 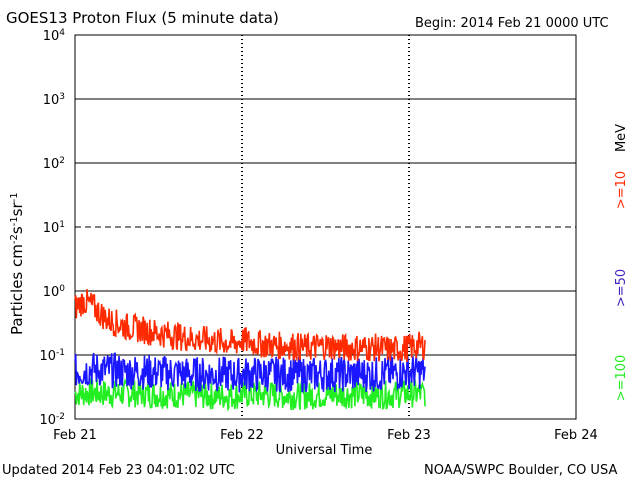 I want to click on series-line-gte50, so click(x=250, y=372).